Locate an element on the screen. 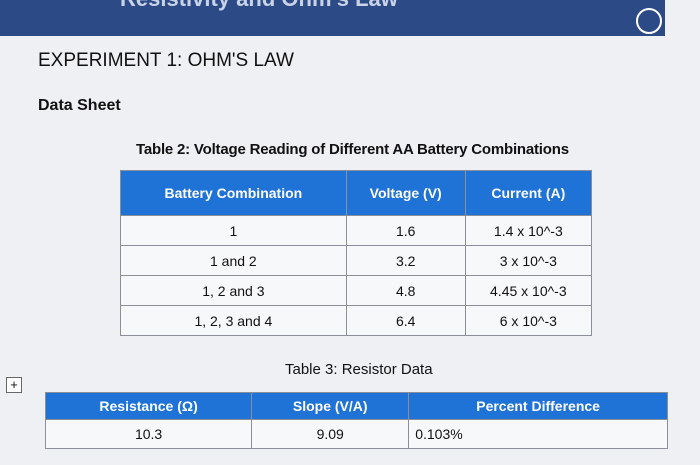  column-header: Current (A) is located at coordinates (528, 193).